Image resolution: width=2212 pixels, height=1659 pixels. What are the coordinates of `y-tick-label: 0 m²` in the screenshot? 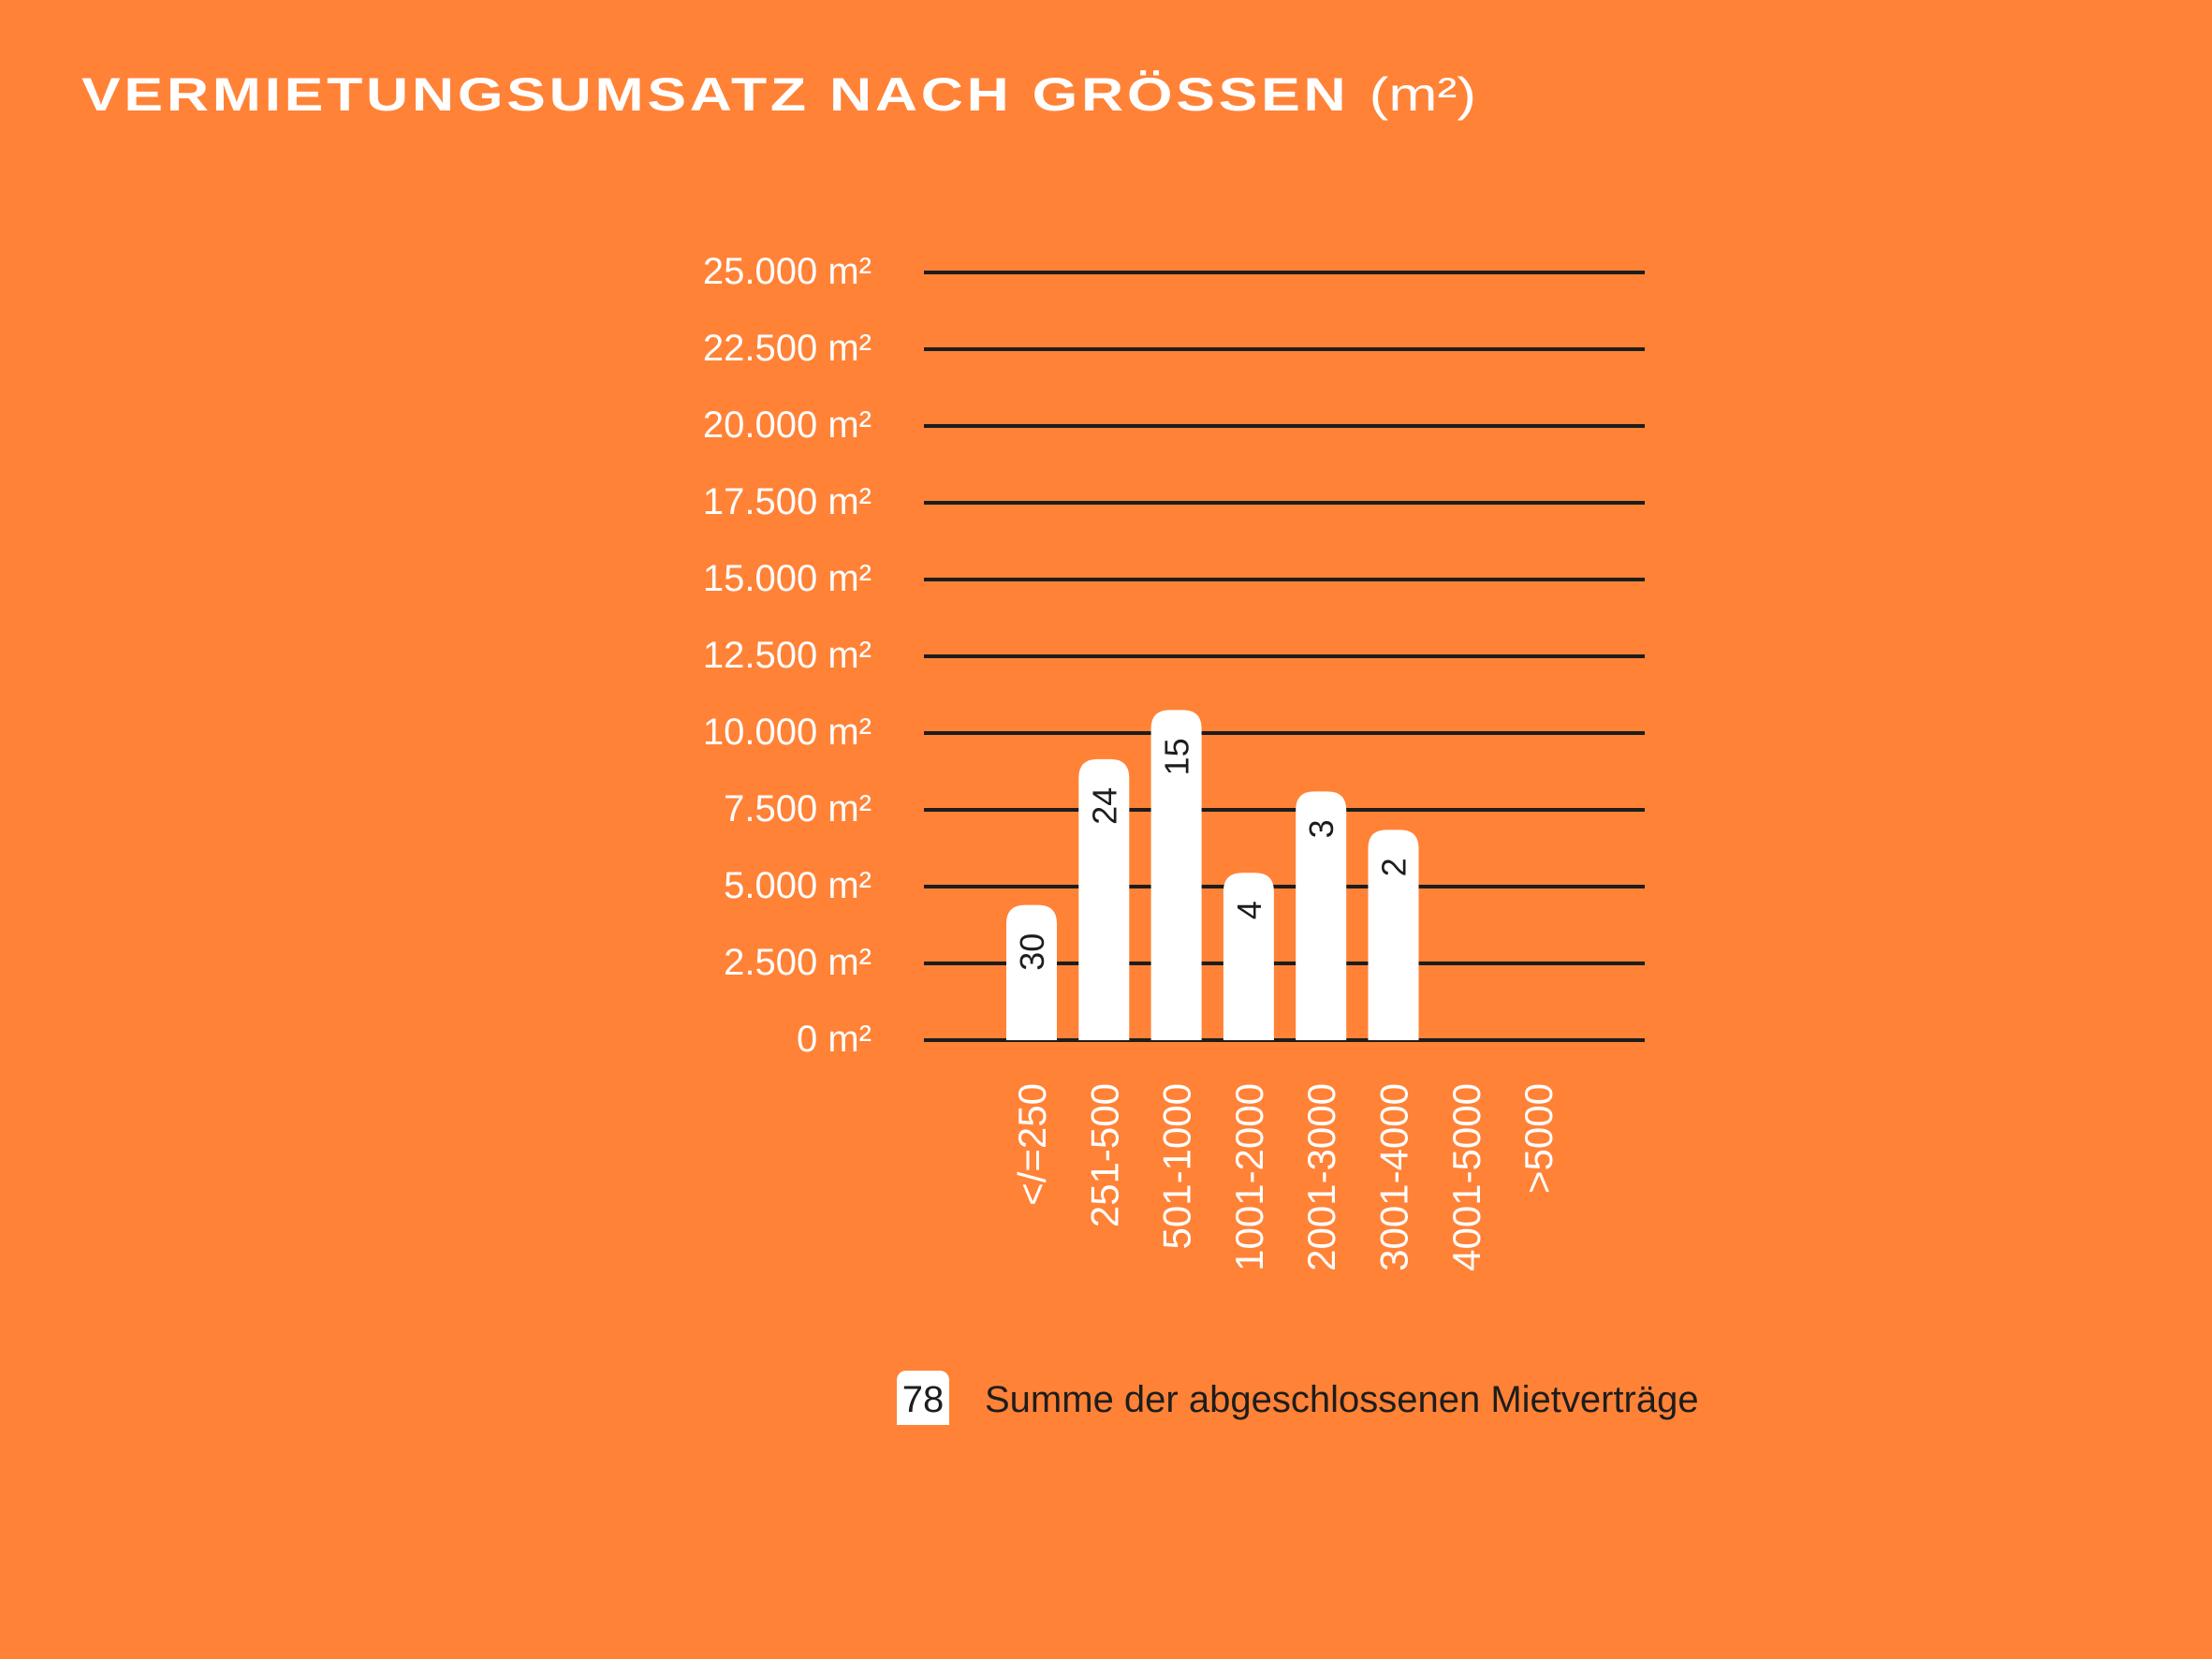 It's located at (834, 1039).